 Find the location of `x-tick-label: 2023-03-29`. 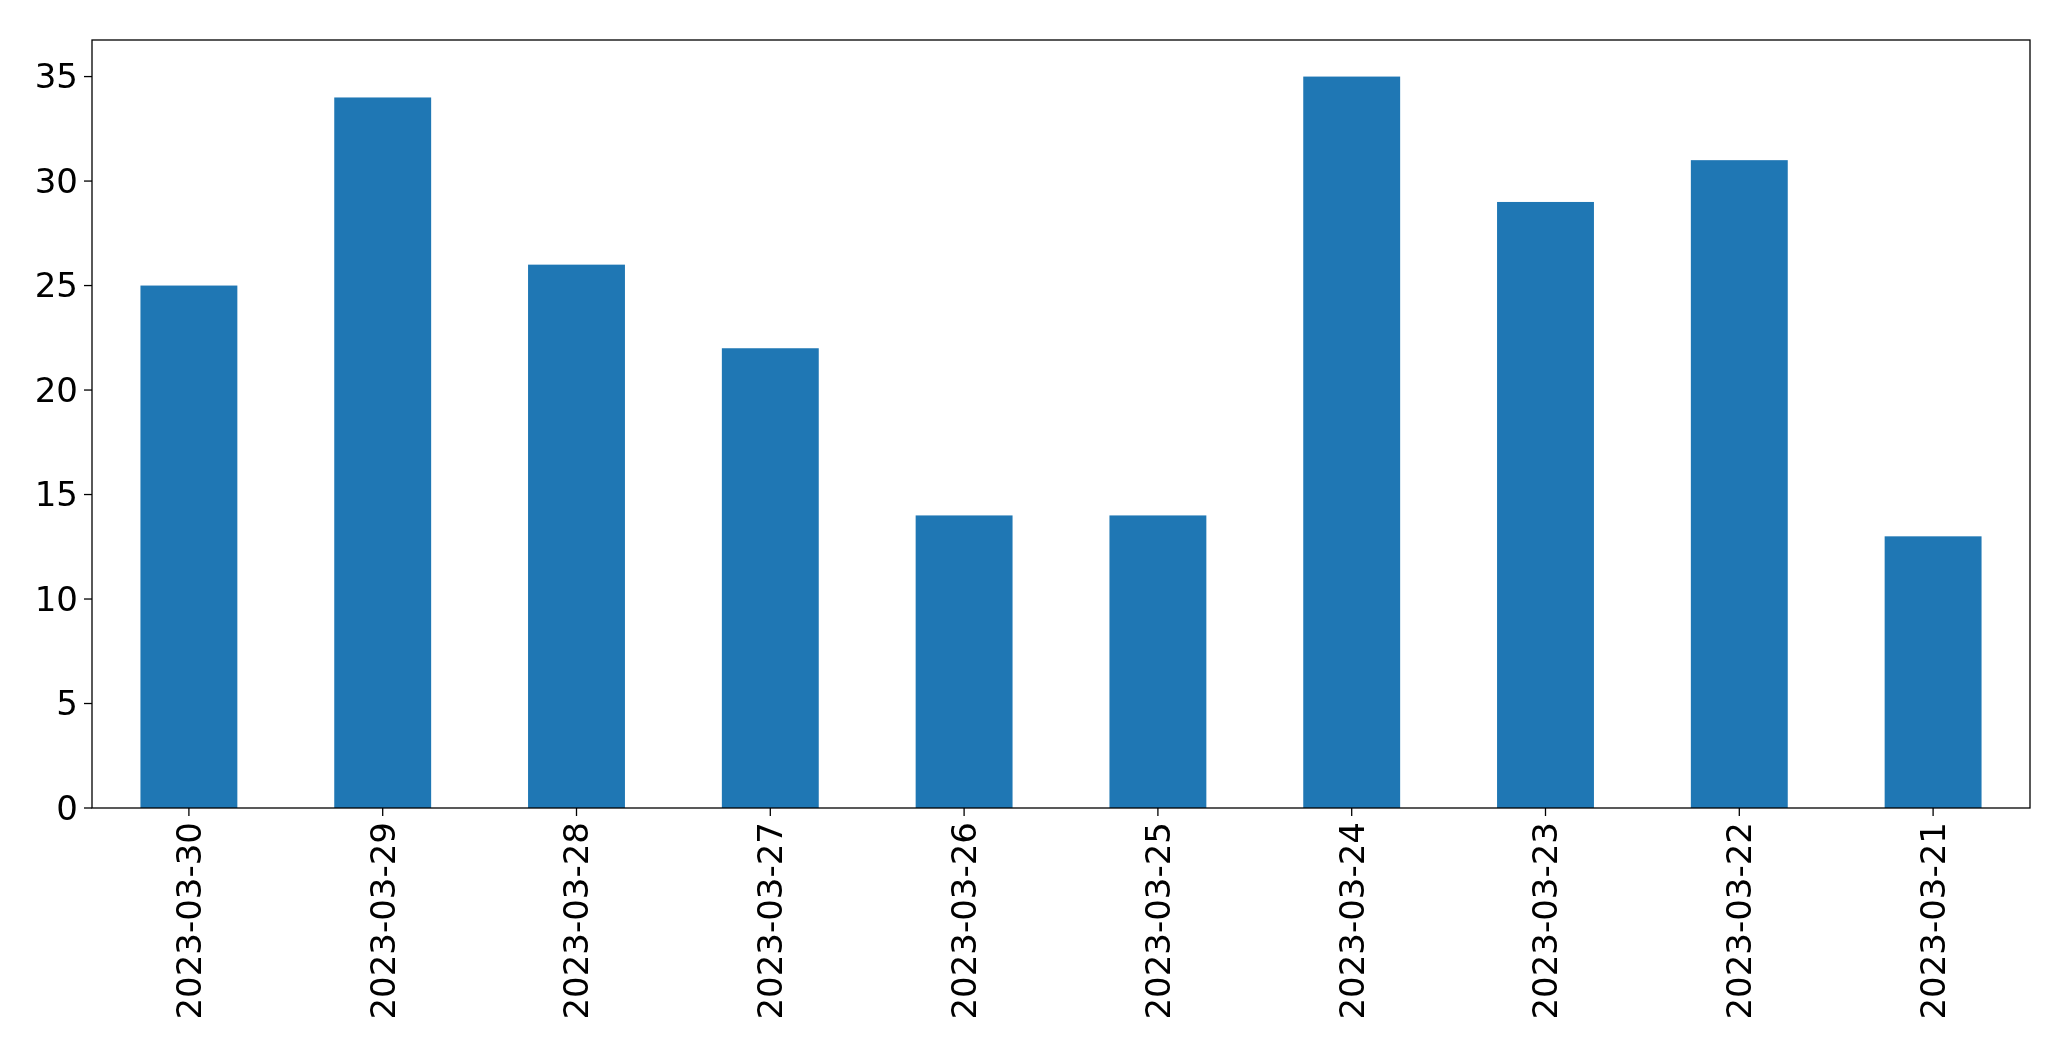

x-tick-label: 2023-03-29 is located at coordinates (382, 921).